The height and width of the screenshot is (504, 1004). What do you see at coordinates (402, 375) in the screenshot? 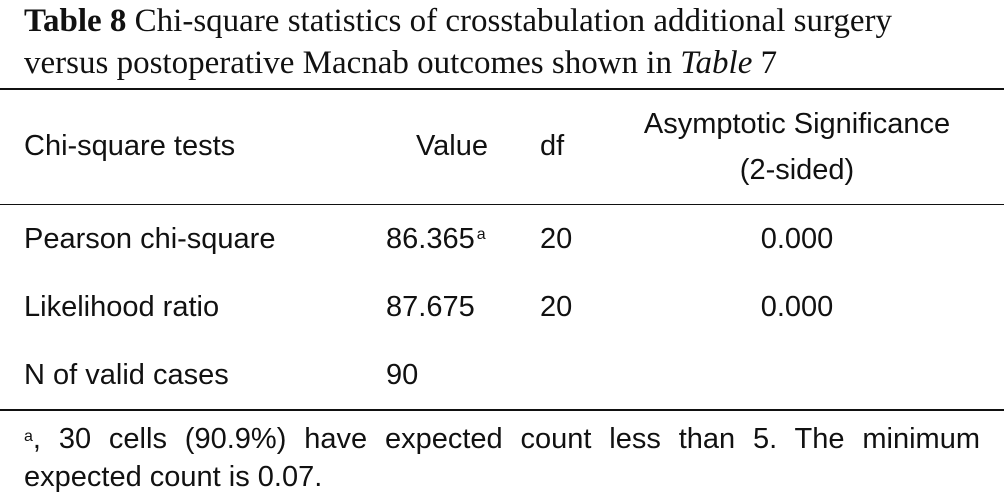
I see `row-valid-cases-value: 90` at bounding box center [402, 375].